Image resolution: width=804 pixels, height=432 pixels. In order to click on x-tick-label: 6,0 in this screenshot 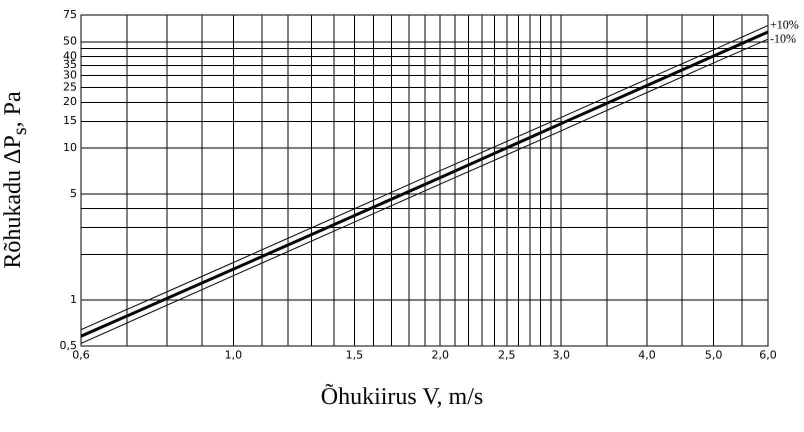, I will do `click(768, 355)`.